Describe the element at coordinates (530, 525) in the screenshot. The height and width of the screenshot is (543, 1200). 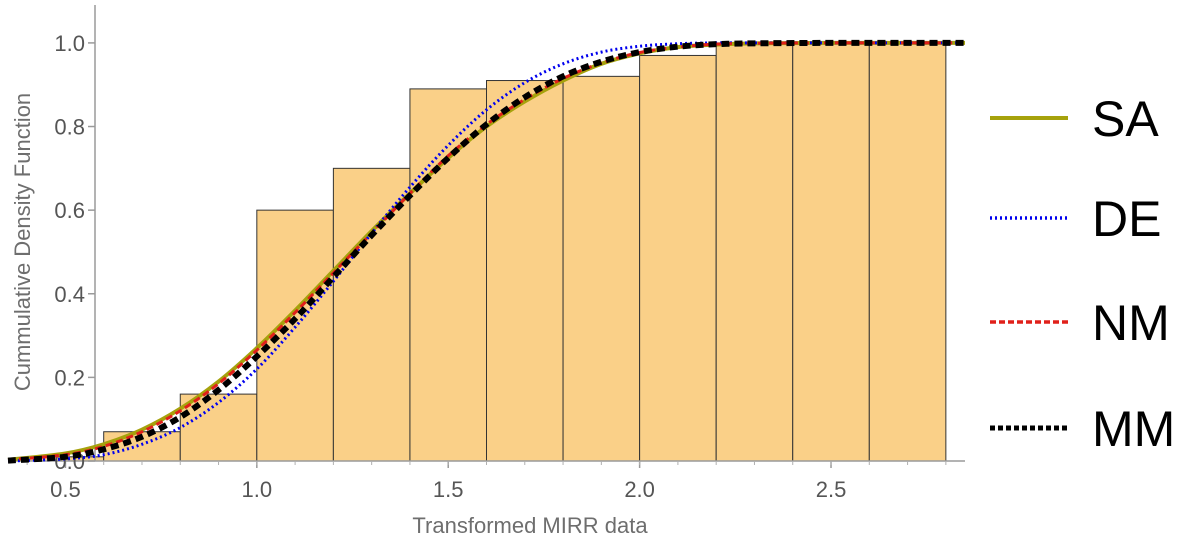
I see `x-axis-title: Transformed MIRR data` at that location.